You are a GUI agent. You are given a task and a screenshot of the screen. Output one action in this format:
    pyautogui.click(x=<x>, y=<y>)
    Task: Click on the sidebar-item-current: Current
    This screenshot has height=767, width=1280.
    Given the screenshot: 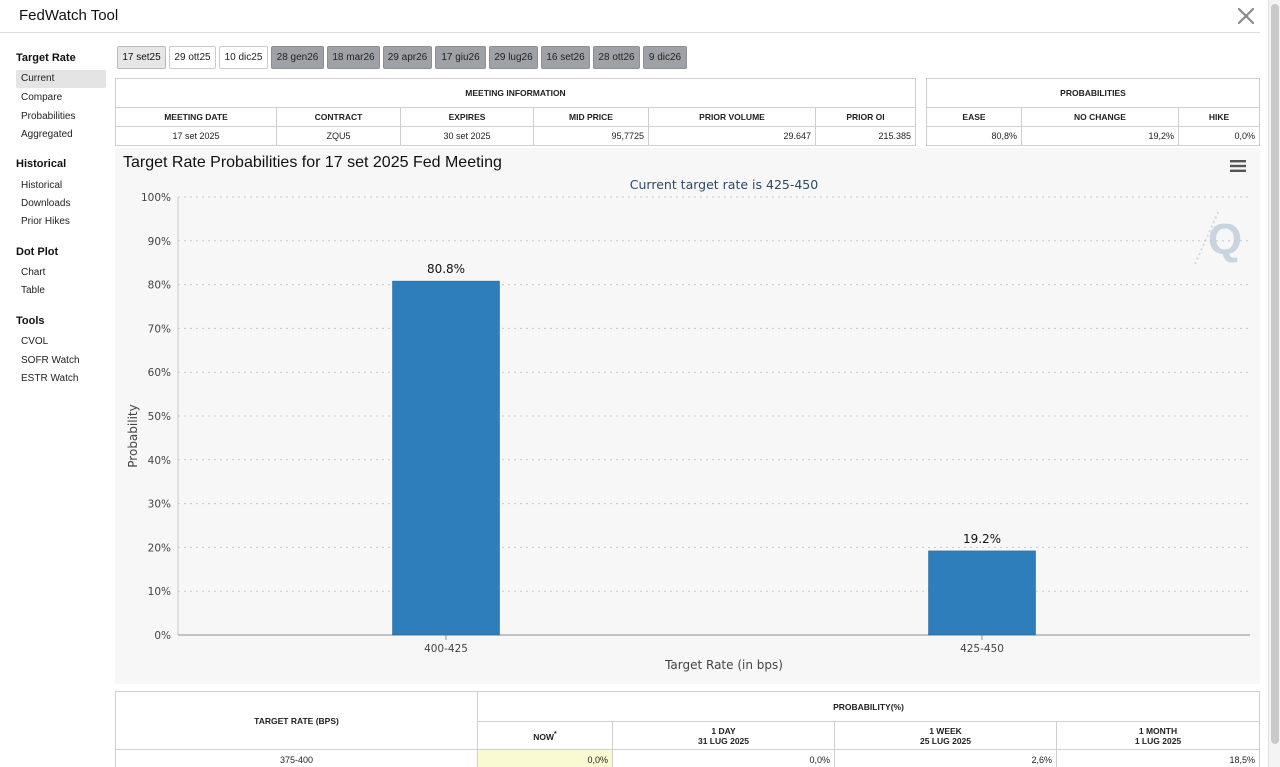 What is the action you would take?
    pyautogui.click(x=61, y=79)
    